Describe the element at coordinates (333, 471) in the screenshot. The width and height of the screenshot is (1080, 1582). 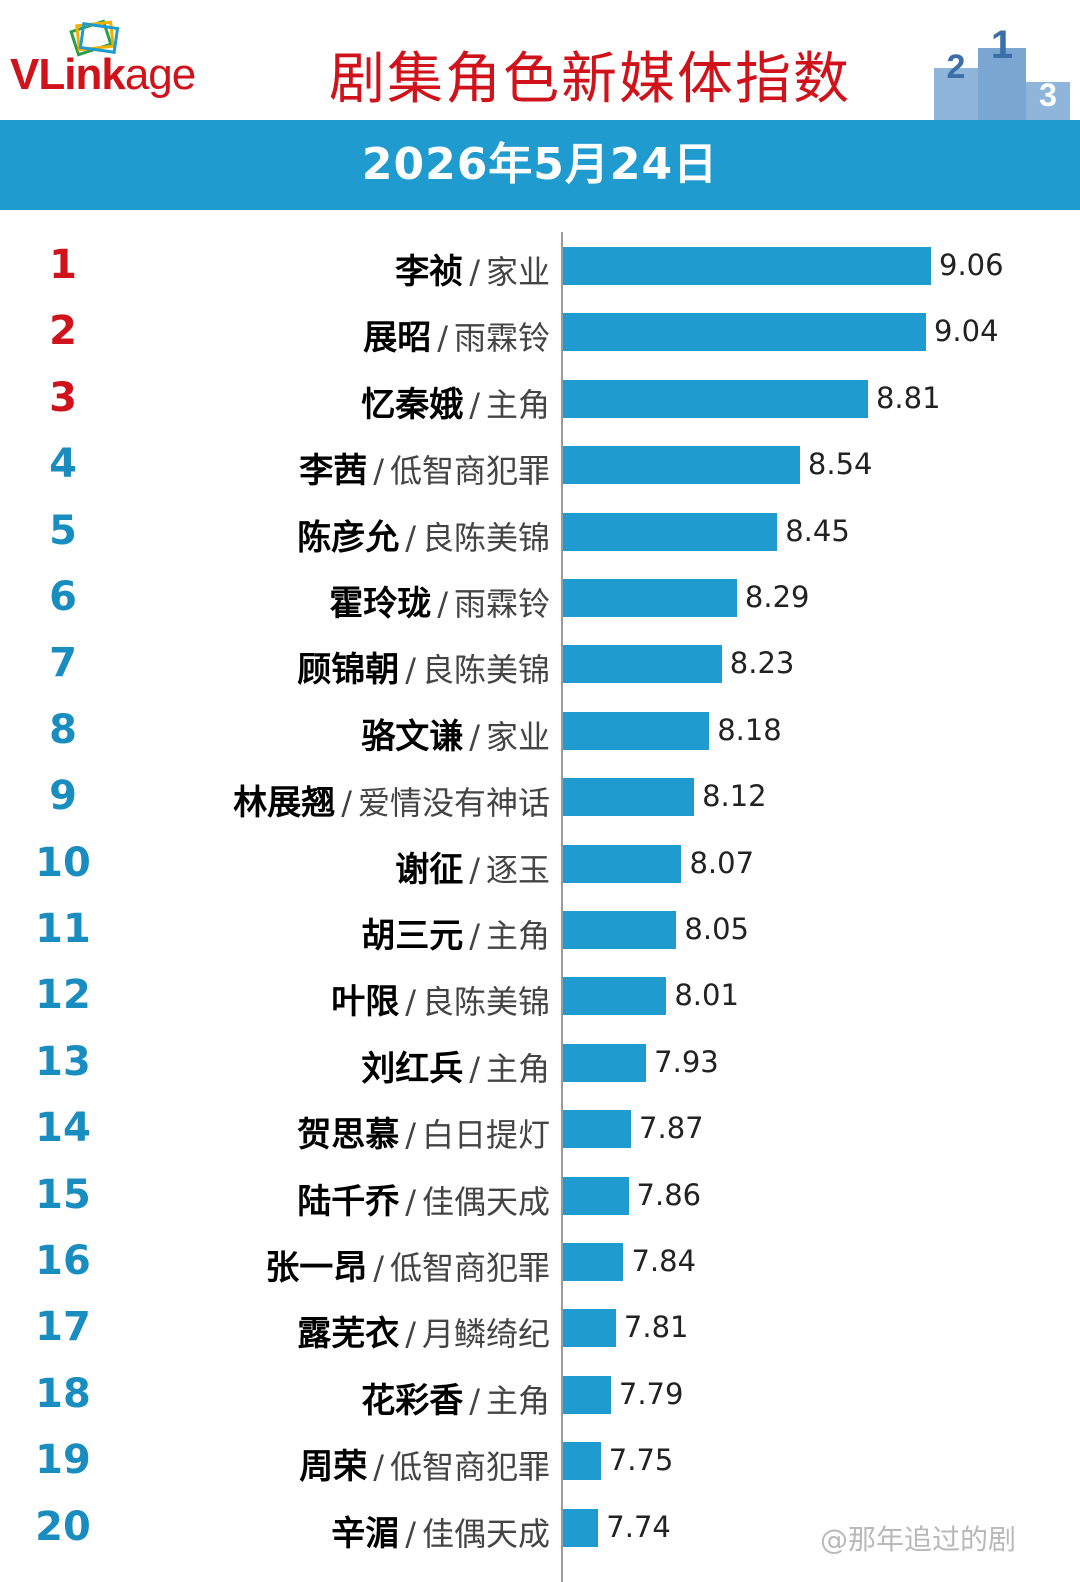
I see `character-name: 李茜` at that location.